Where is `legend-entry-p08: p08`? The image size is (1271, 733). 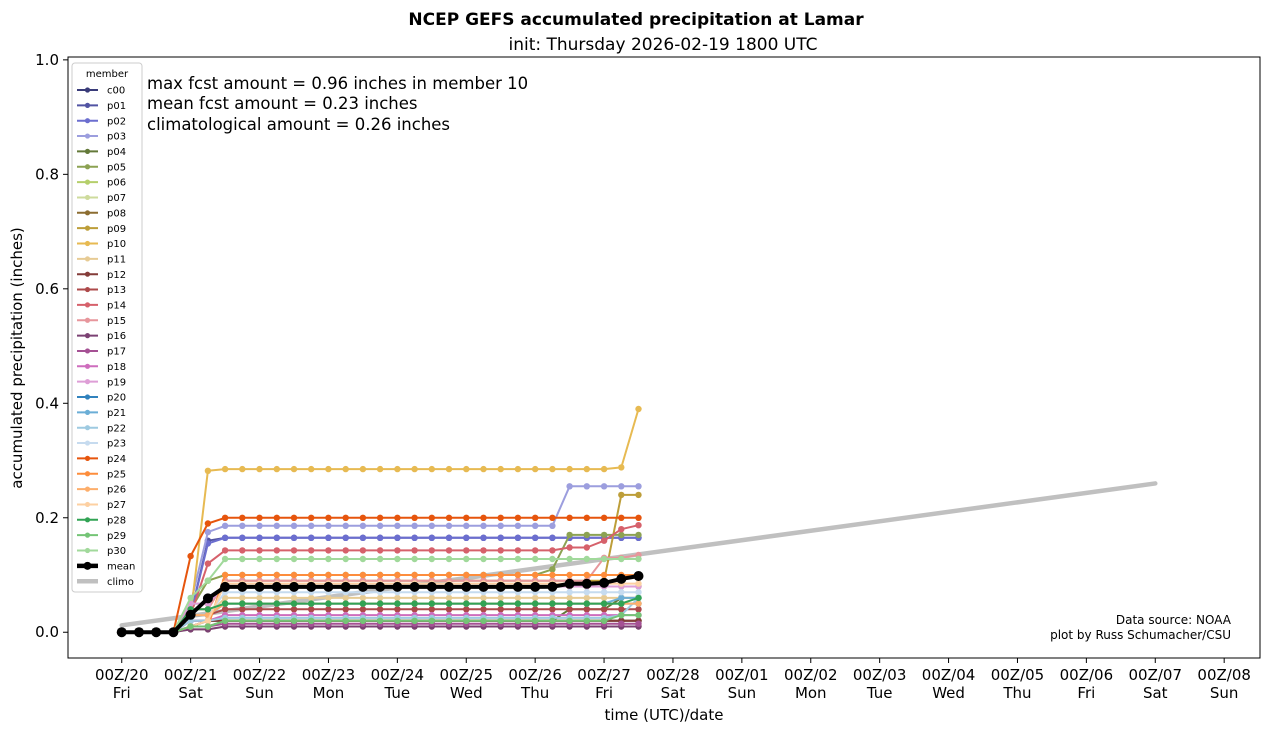
legend-entry-p08: p08 is located at coordinates (101, 213).